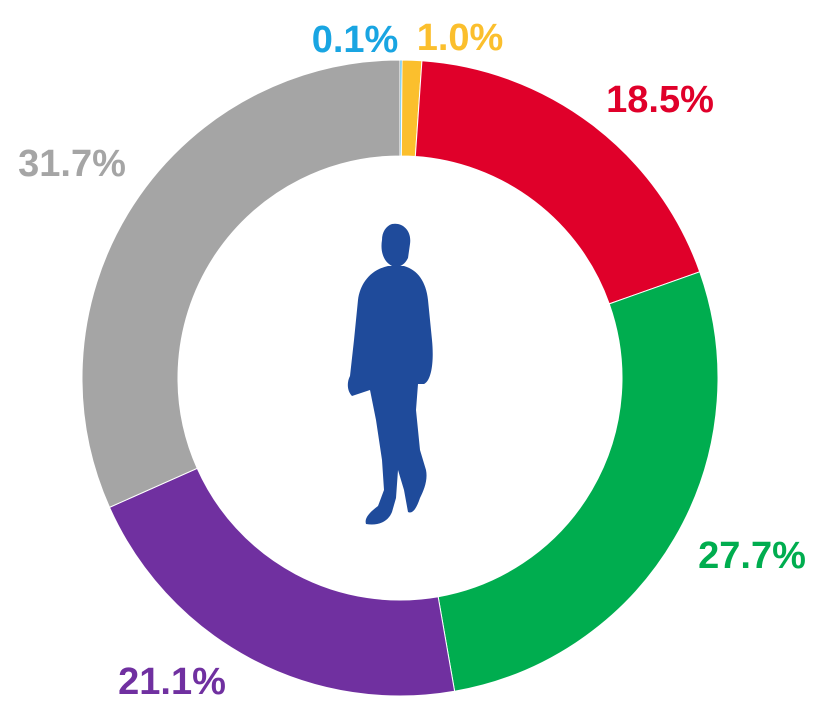 The height and width of the screenshot is (702, 818). What do you see at coordinates (460, 38) in the screenshot?
I see `data-label: 1.0%` at bounding box center [460, 38].